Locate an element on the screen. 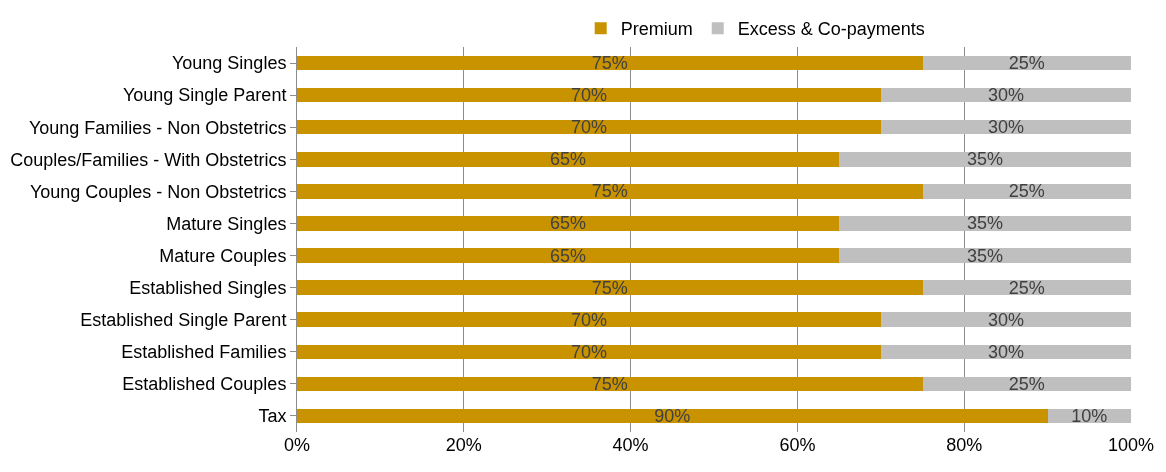 The height and width of the screenshot is (472, 1166). x-tick-label: 20% is located at coordinates (463, 445).